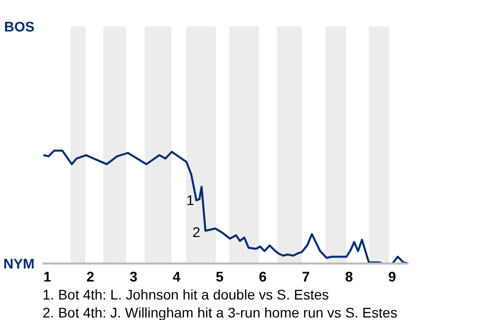  Describe the element at coordinates (90, 276) in the screenshot. I see `x-tick-label: 2` at that location.